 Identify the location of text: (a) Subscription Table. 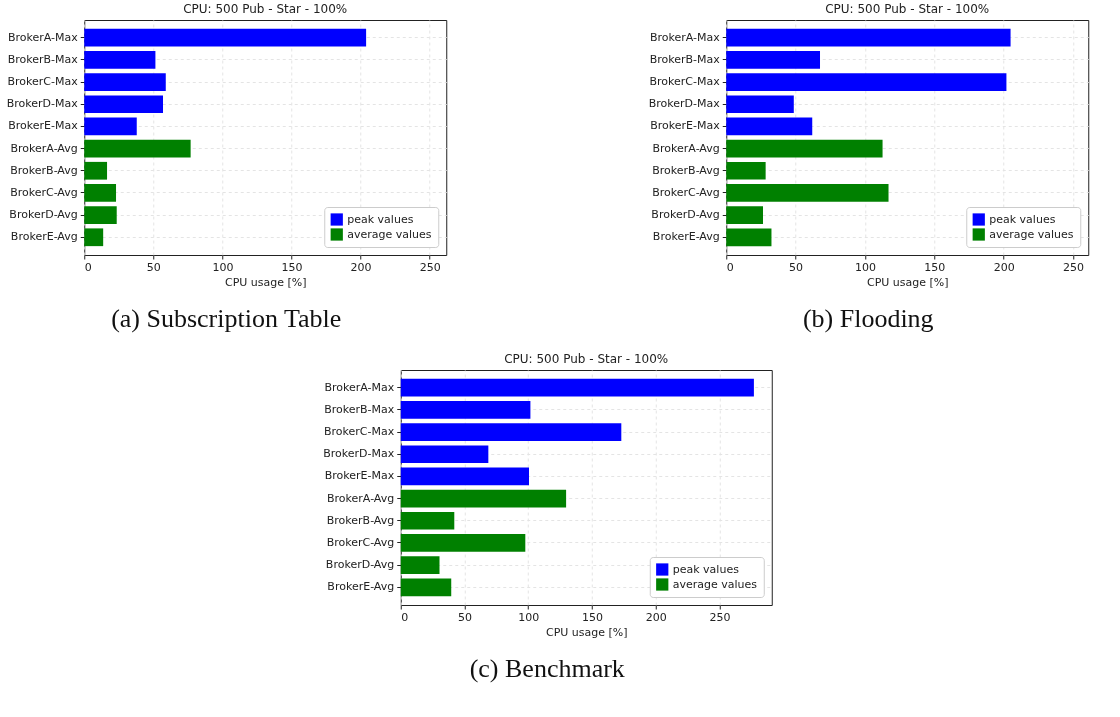
(226, 318).